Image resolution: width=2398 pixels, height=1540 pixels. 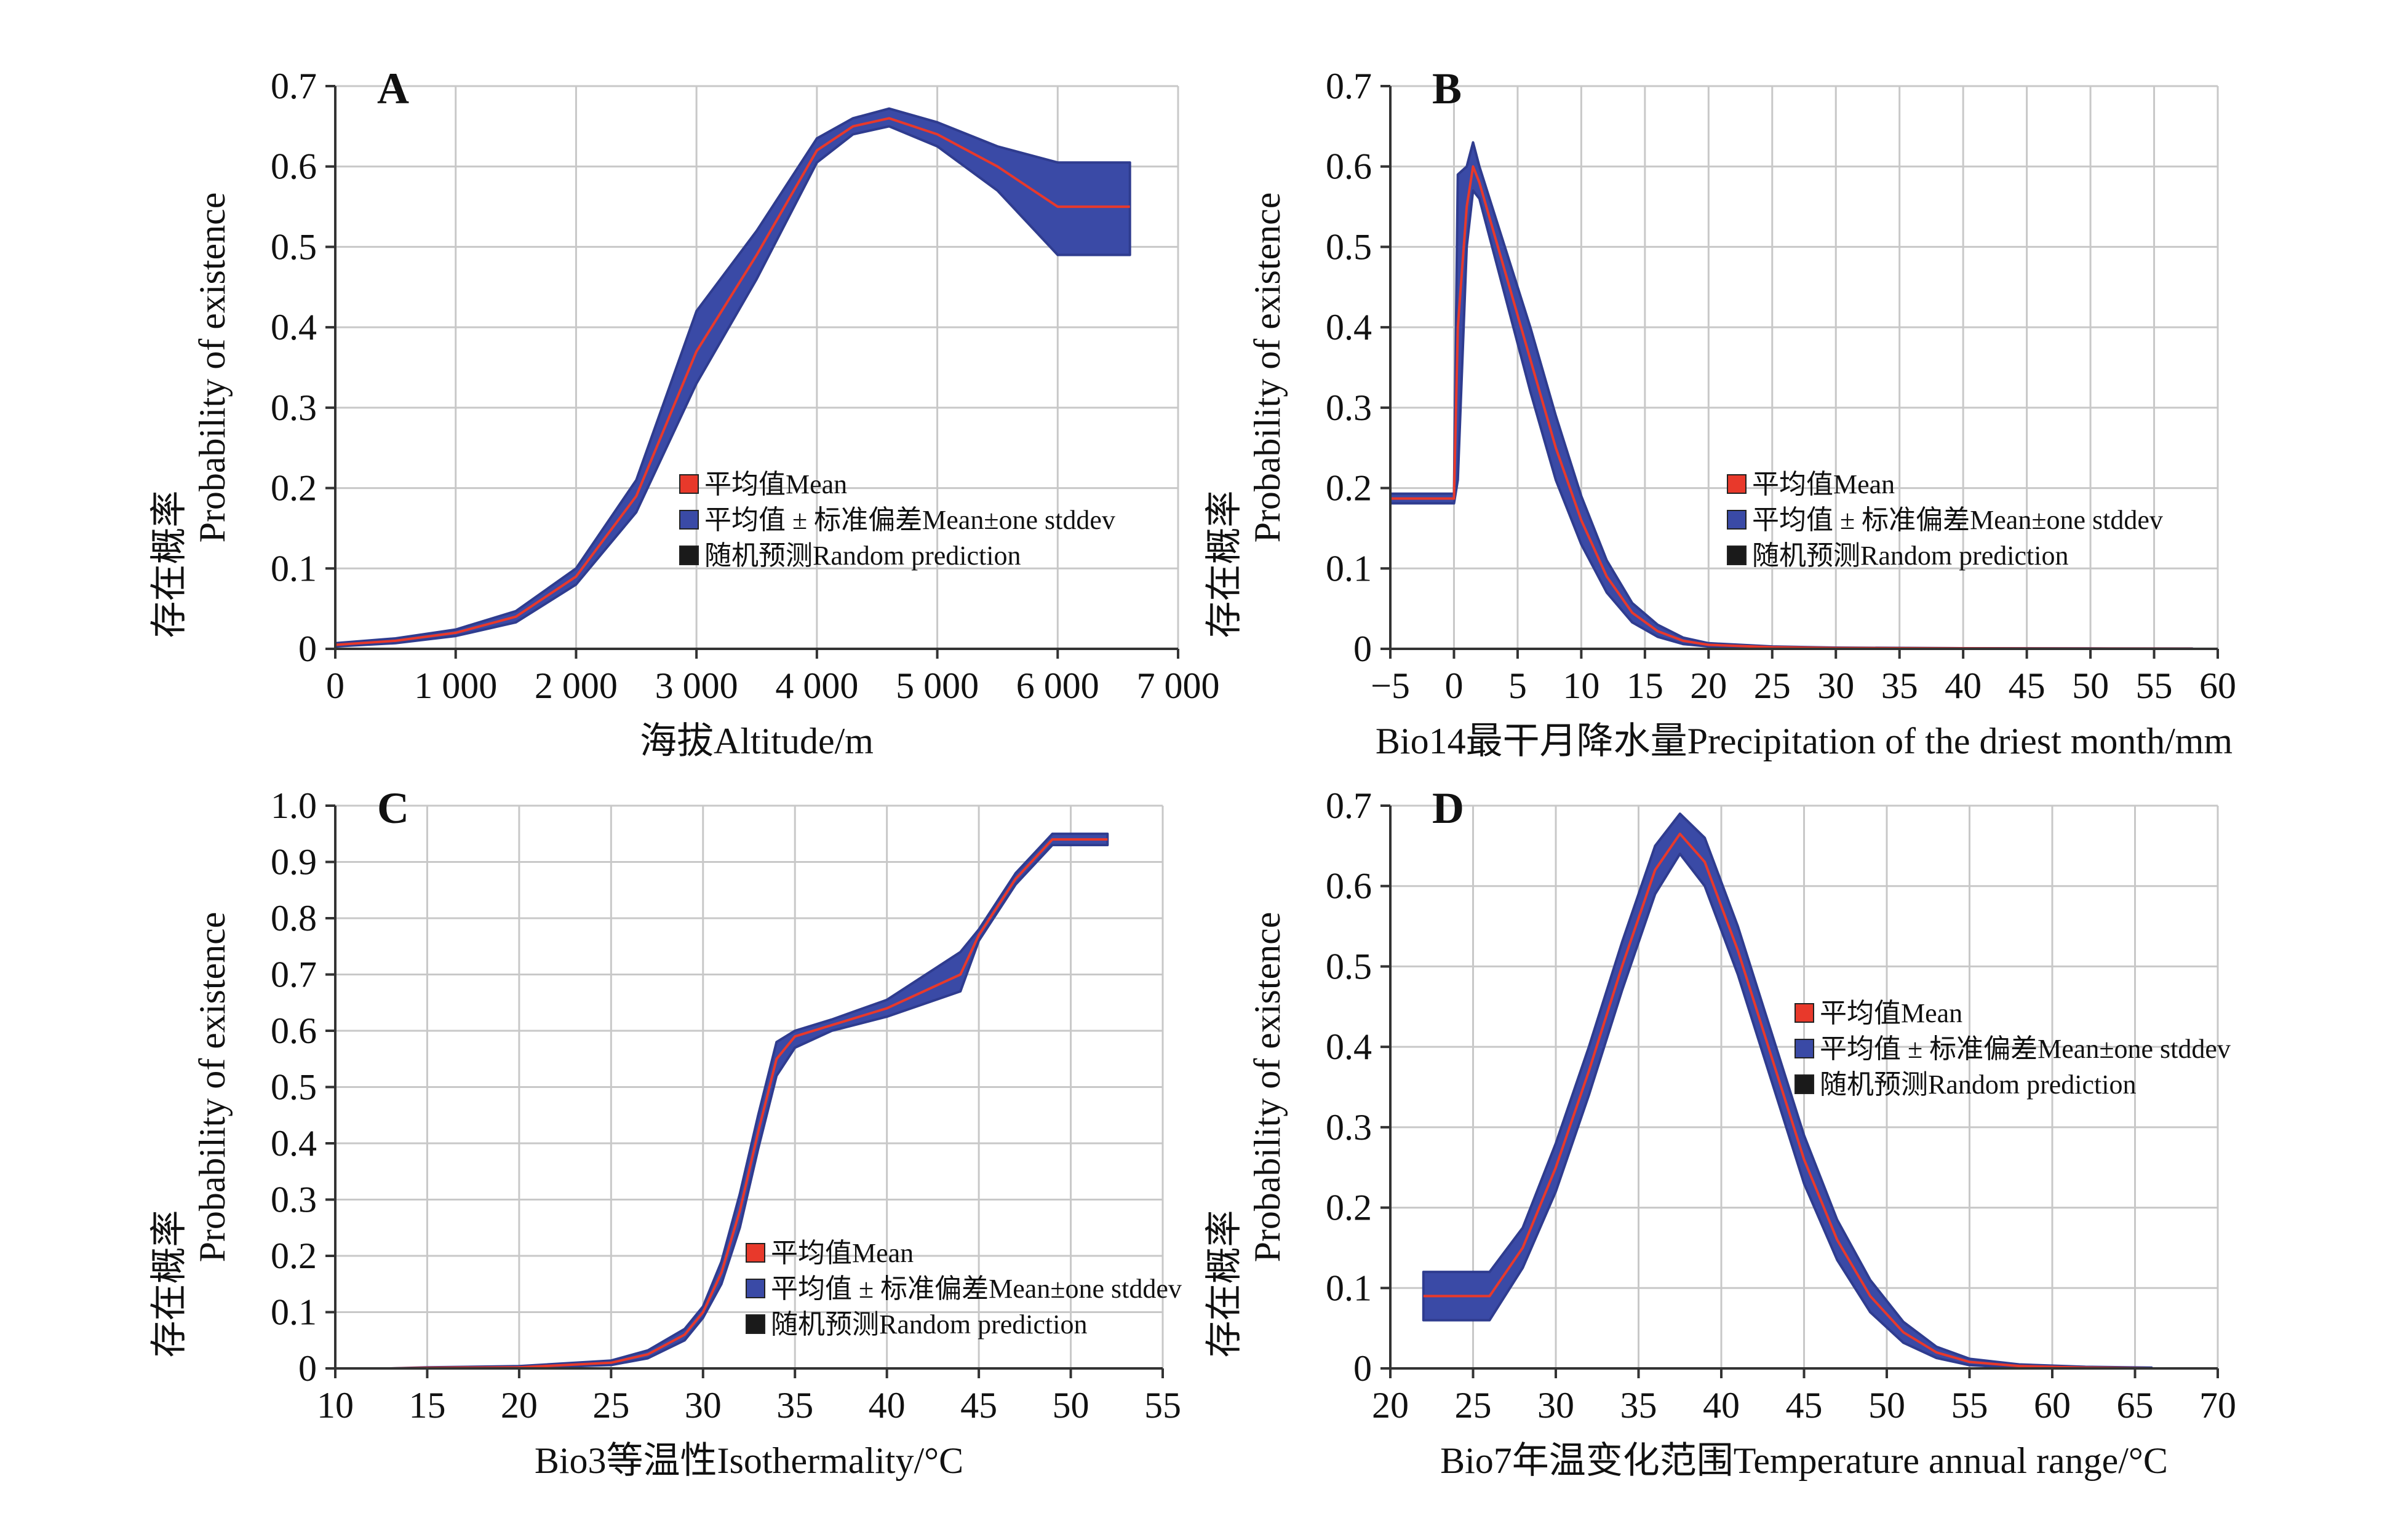 I want to click on x-tick-label: 7 000, so click(x=1178, y=686).